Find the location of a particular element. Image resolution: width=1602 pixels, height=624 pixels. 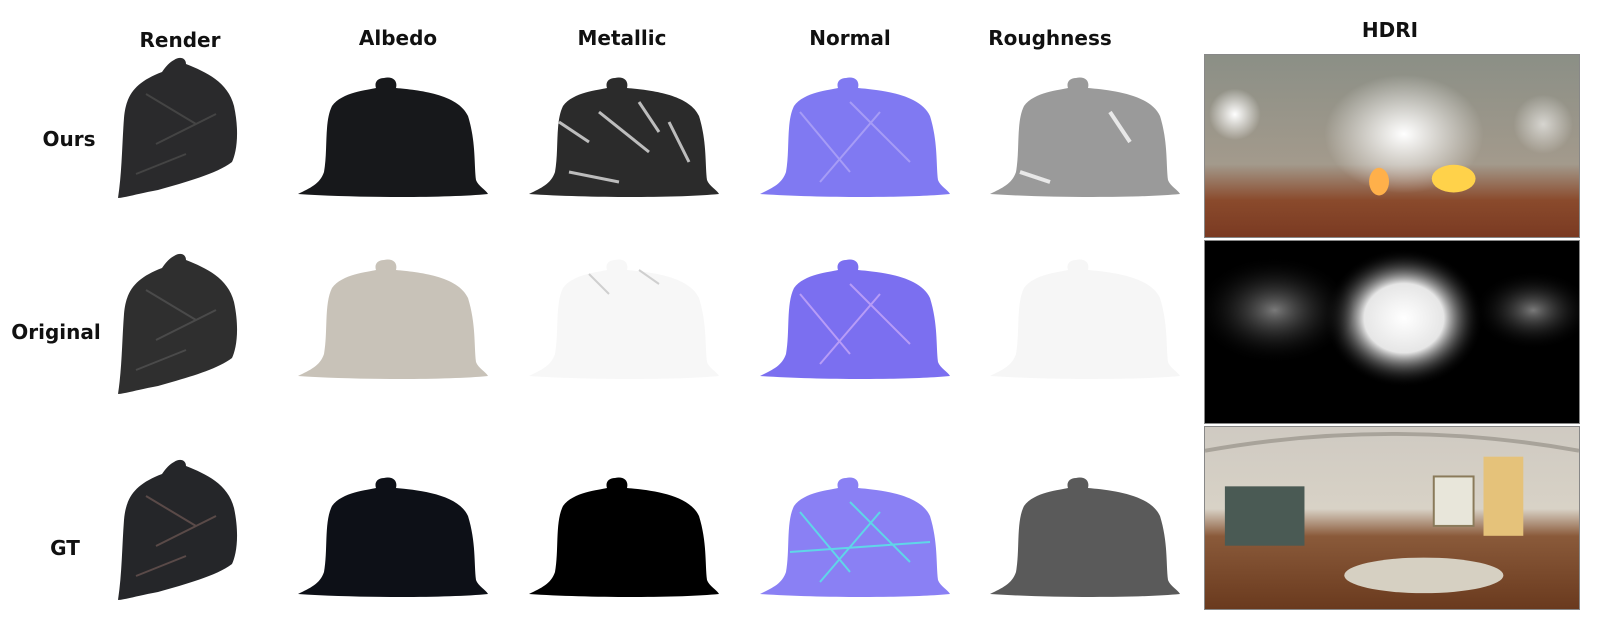

original-roughness-image is located at coordinates (1085, 318).